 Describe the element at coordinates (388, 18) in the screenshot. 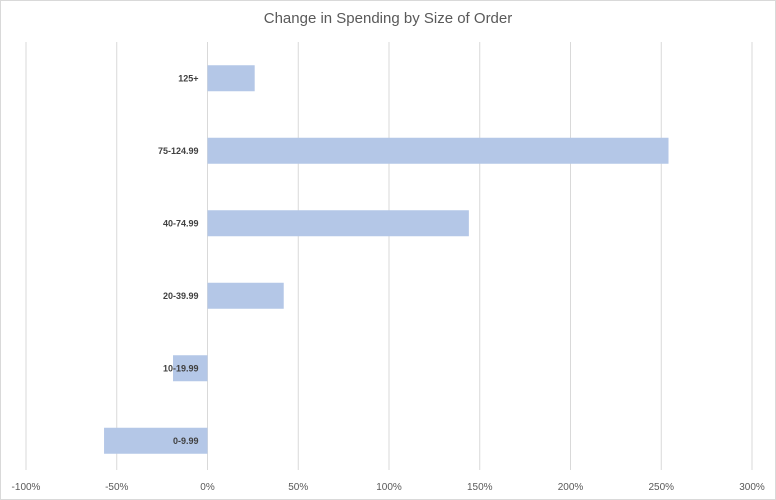

I see `chart-title: Change in Spending by Size of Order` at that location.